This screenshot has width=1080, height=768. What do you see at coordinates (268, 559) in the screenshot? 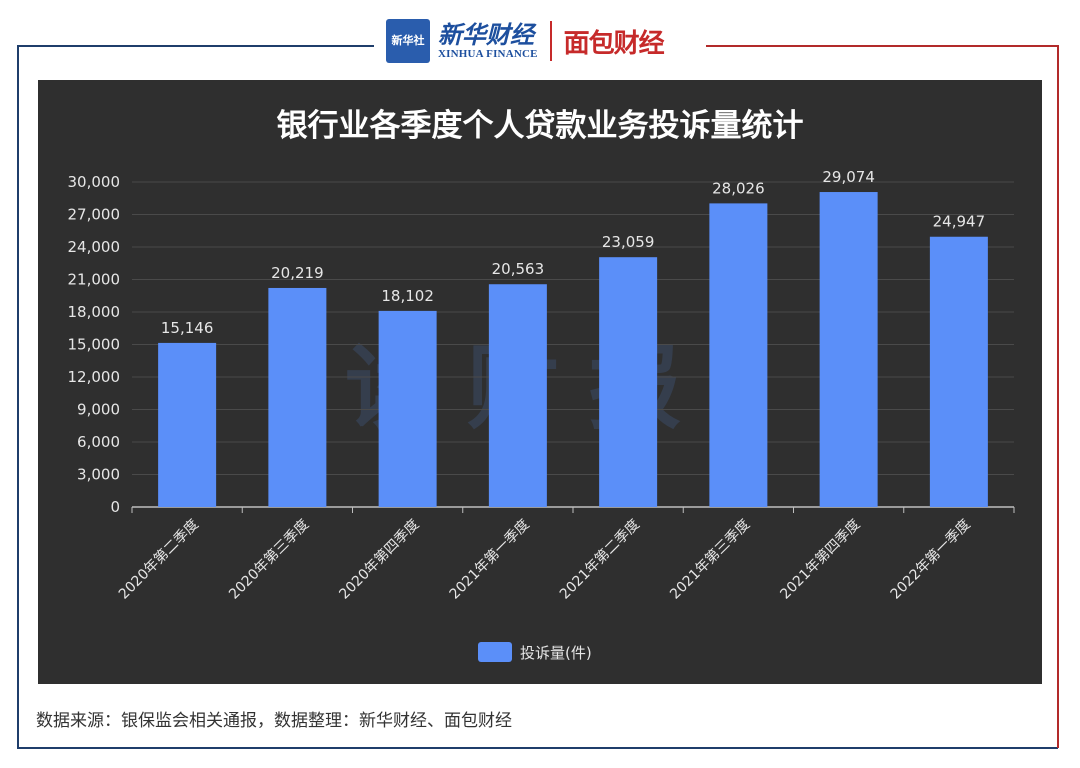
I see `x-tick-label: 2020年第三季度` at bounding box center [268, 559].